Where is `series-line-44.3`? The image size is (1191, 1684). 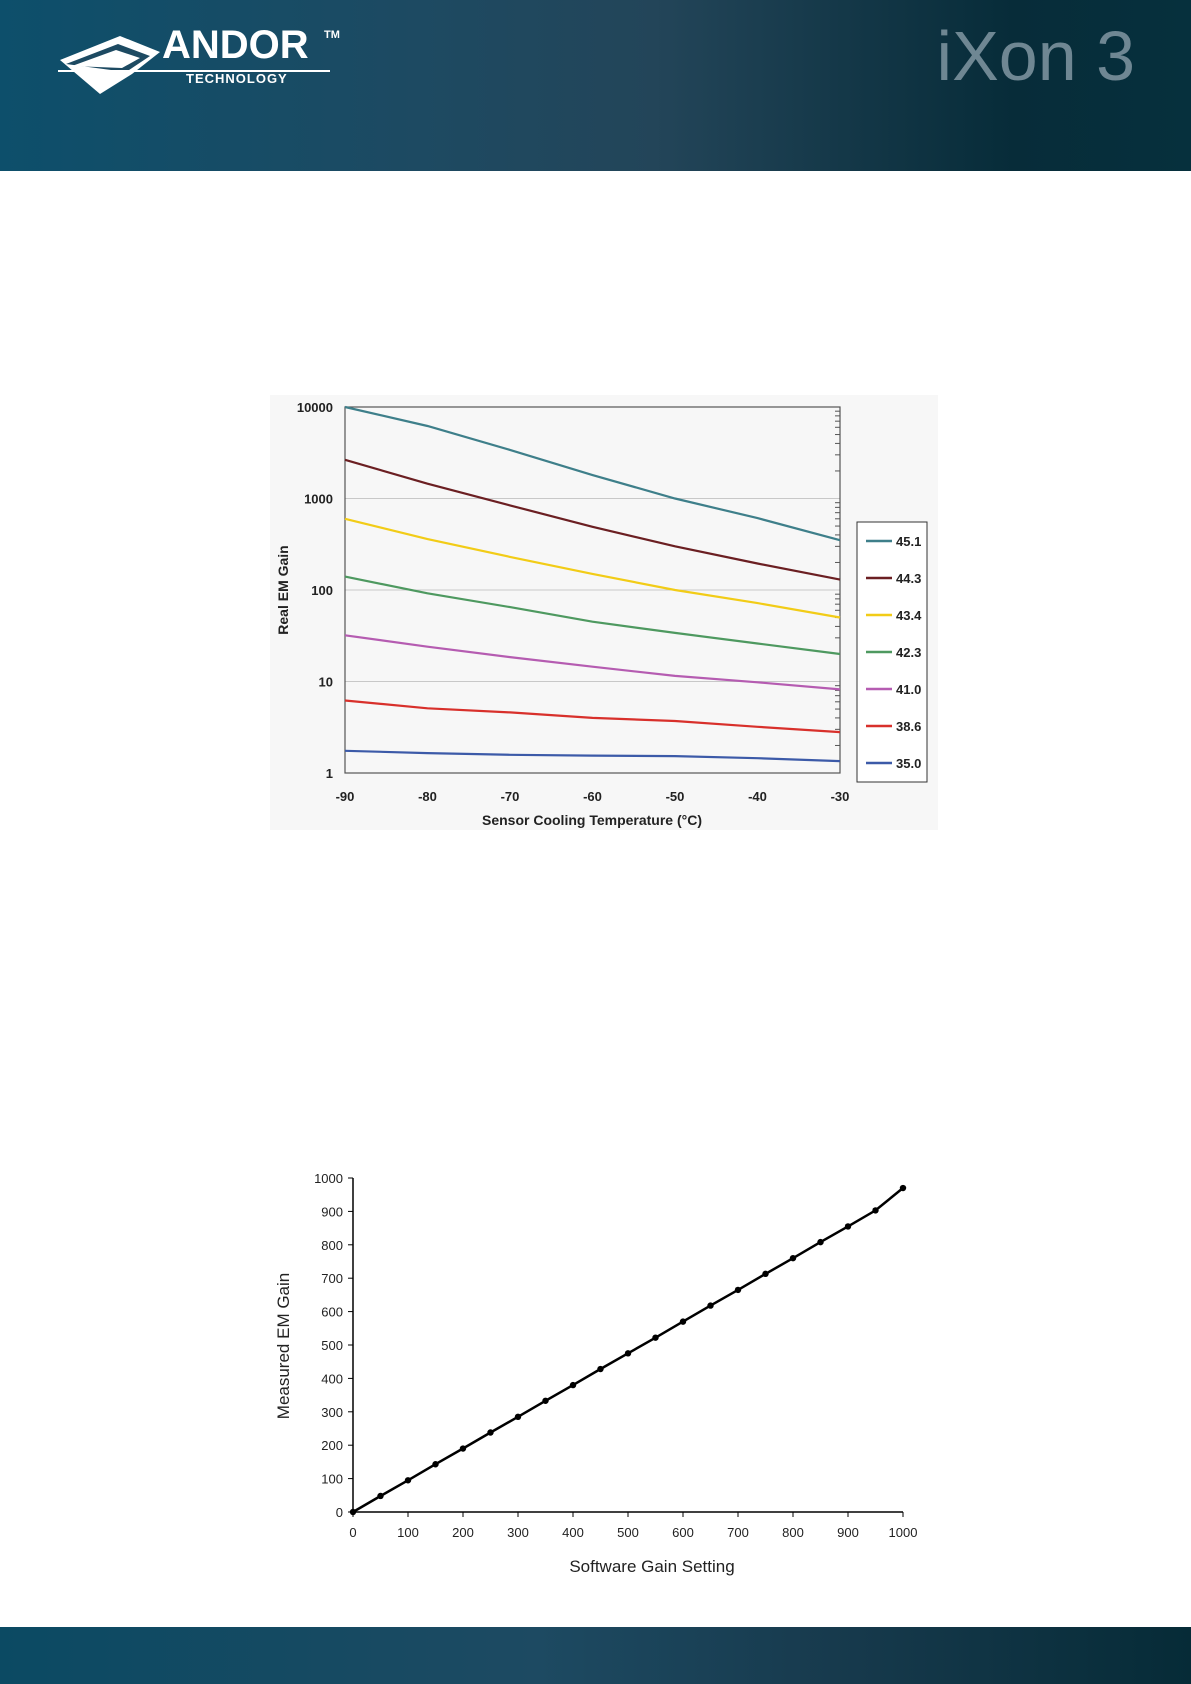
series-line-44.3 is located at coordinates (592, 519).